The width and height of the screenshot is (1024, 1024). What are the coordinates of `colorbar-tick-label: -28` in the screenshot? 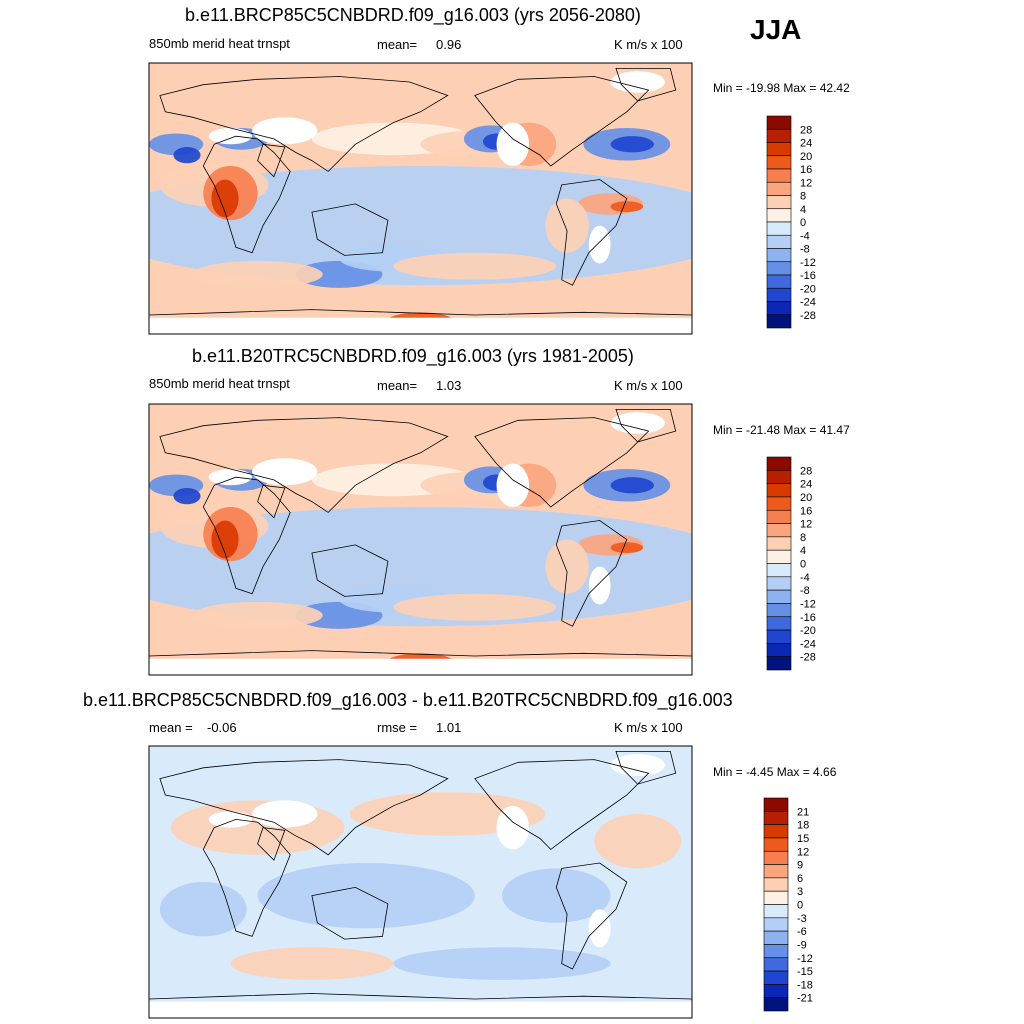 It's located at (808, 658).